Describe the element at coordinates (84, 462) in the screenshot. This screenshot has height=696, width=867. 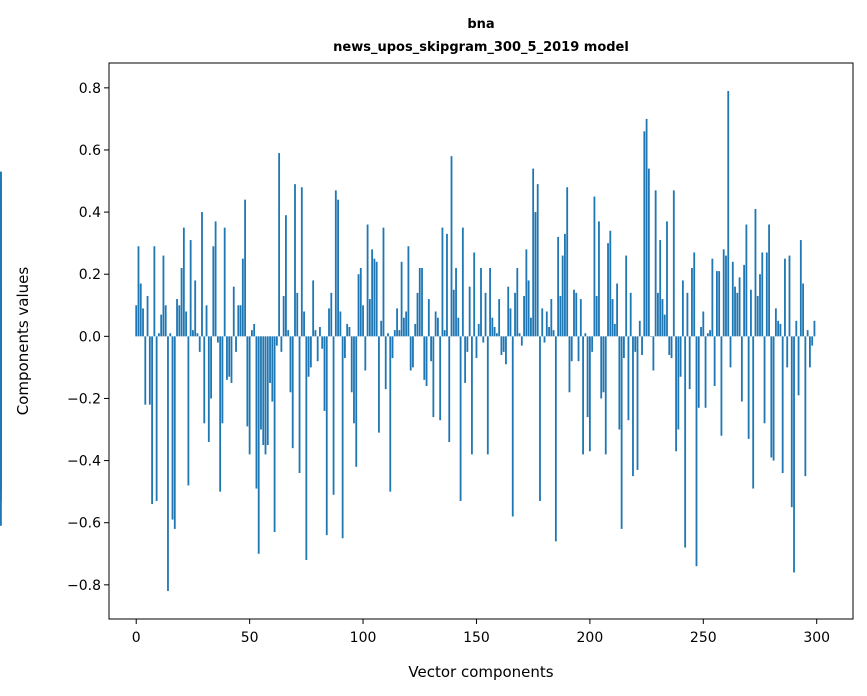
I see `y-tick-label: −0.4` at that location.